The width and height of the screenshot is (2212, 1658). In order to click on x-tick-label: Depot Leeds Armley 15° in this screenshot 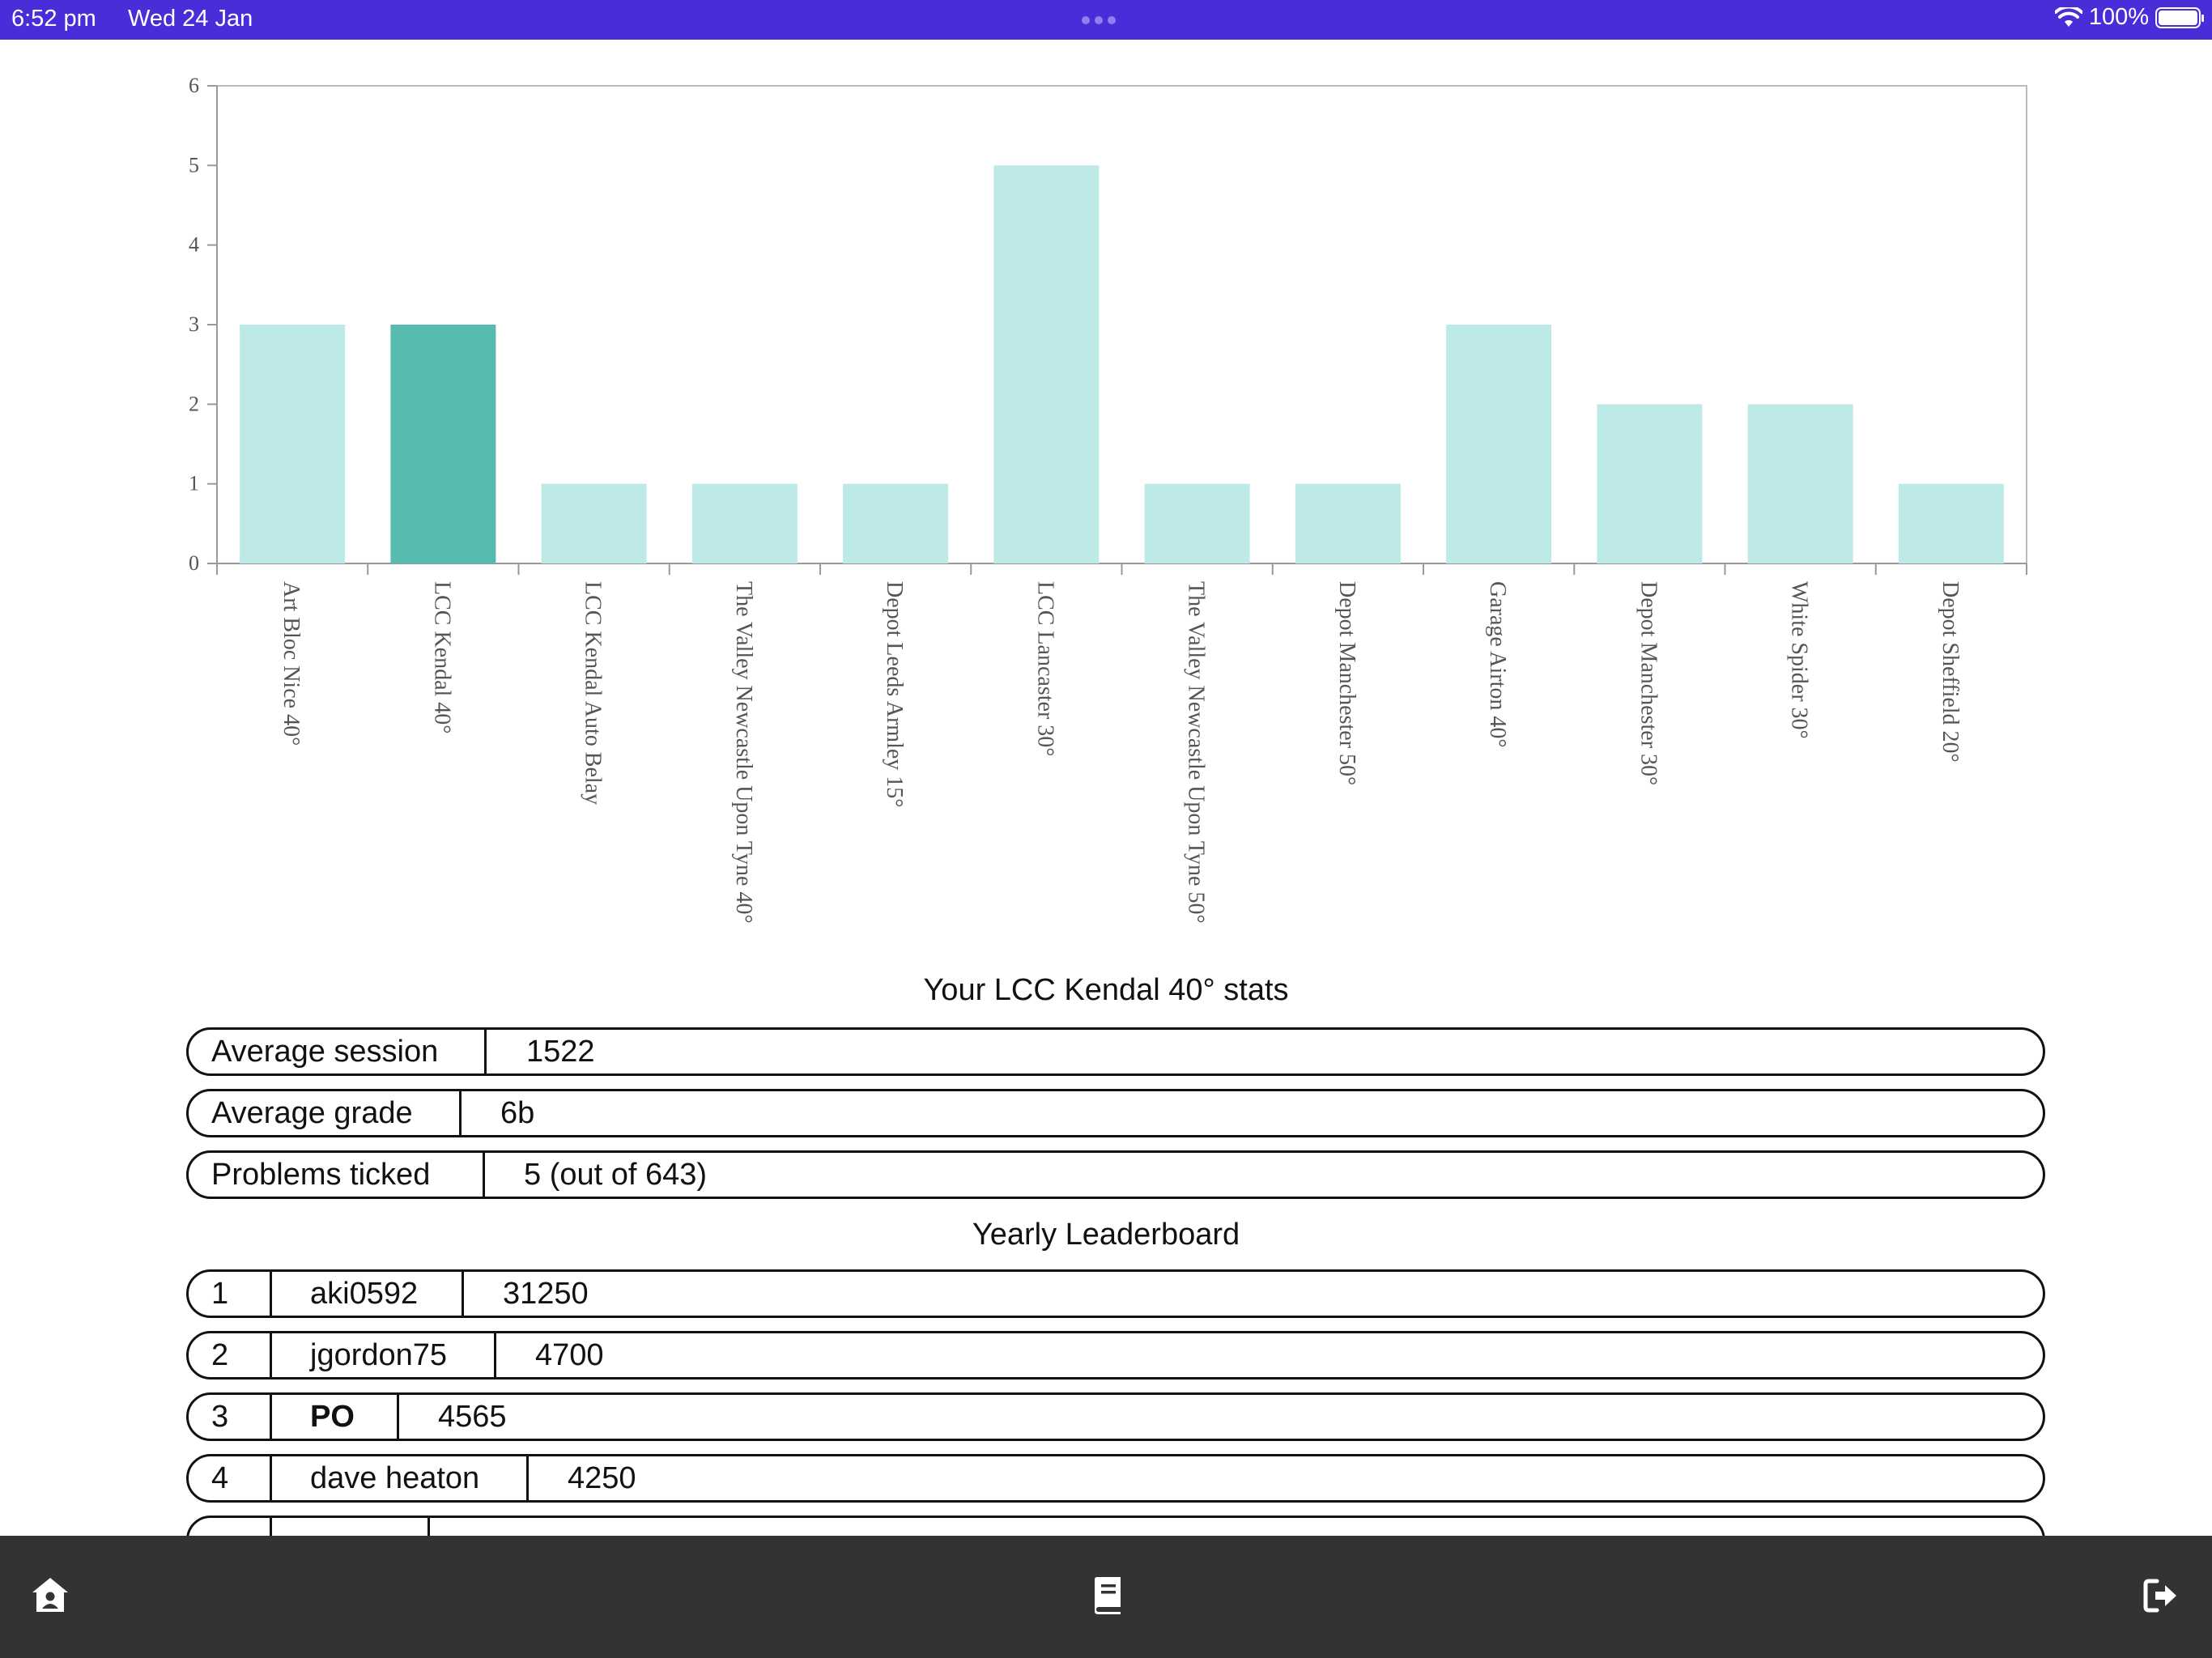, I will do `click(894, 694)`.